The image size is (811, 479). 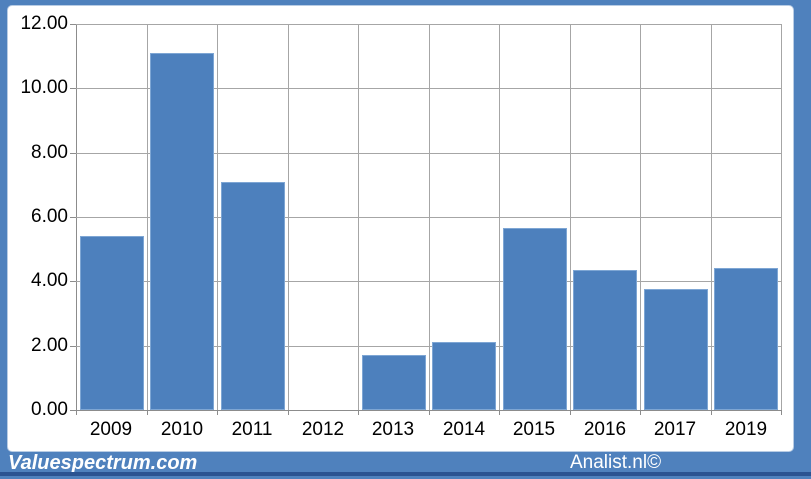 I want to click on y-tick-label: 10.00, so click(x=44, y=87).